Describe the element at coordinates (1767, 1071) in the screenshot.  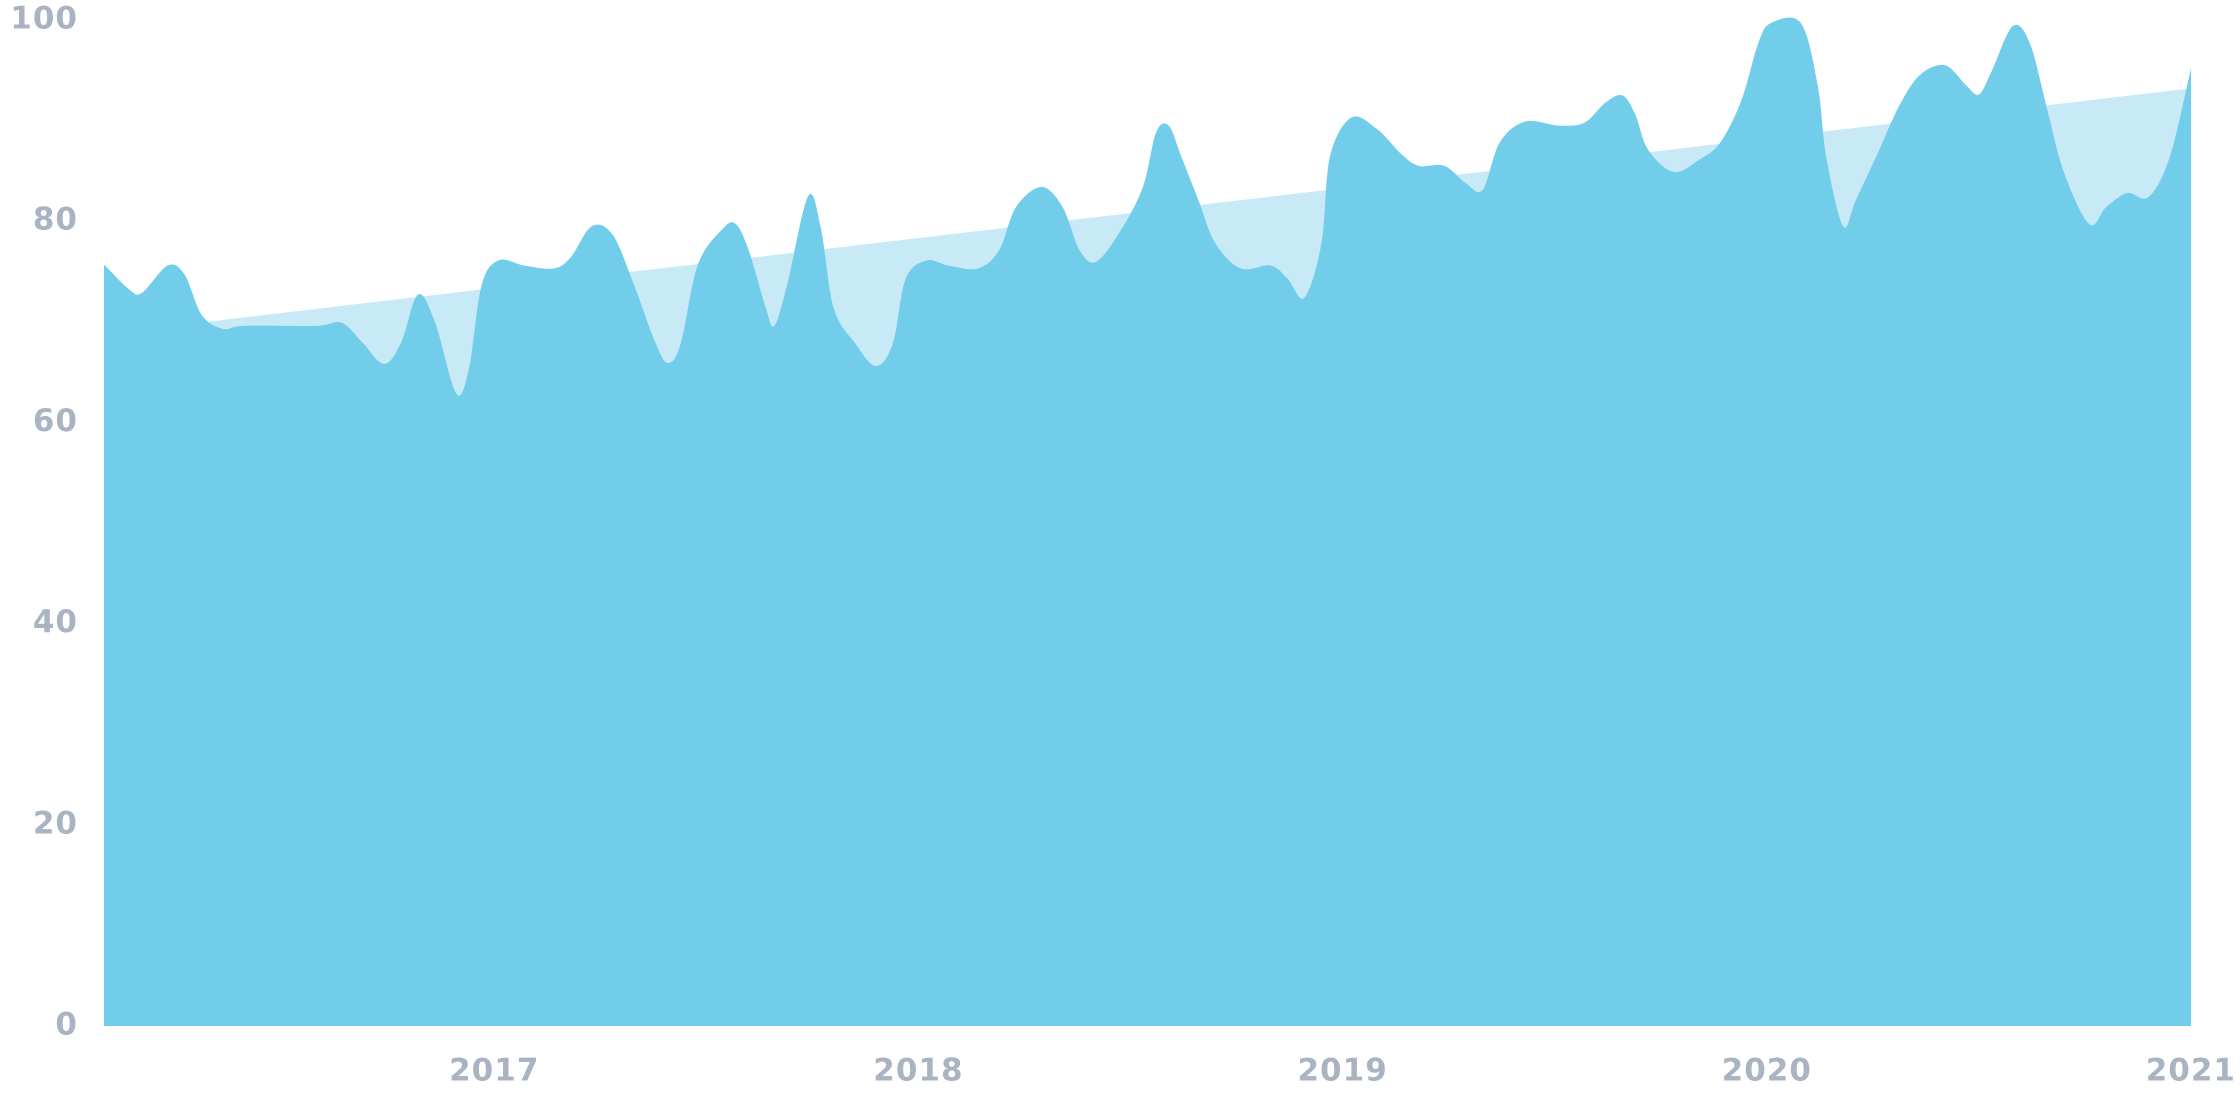
I see `x-tick-label: 2020` at that location.